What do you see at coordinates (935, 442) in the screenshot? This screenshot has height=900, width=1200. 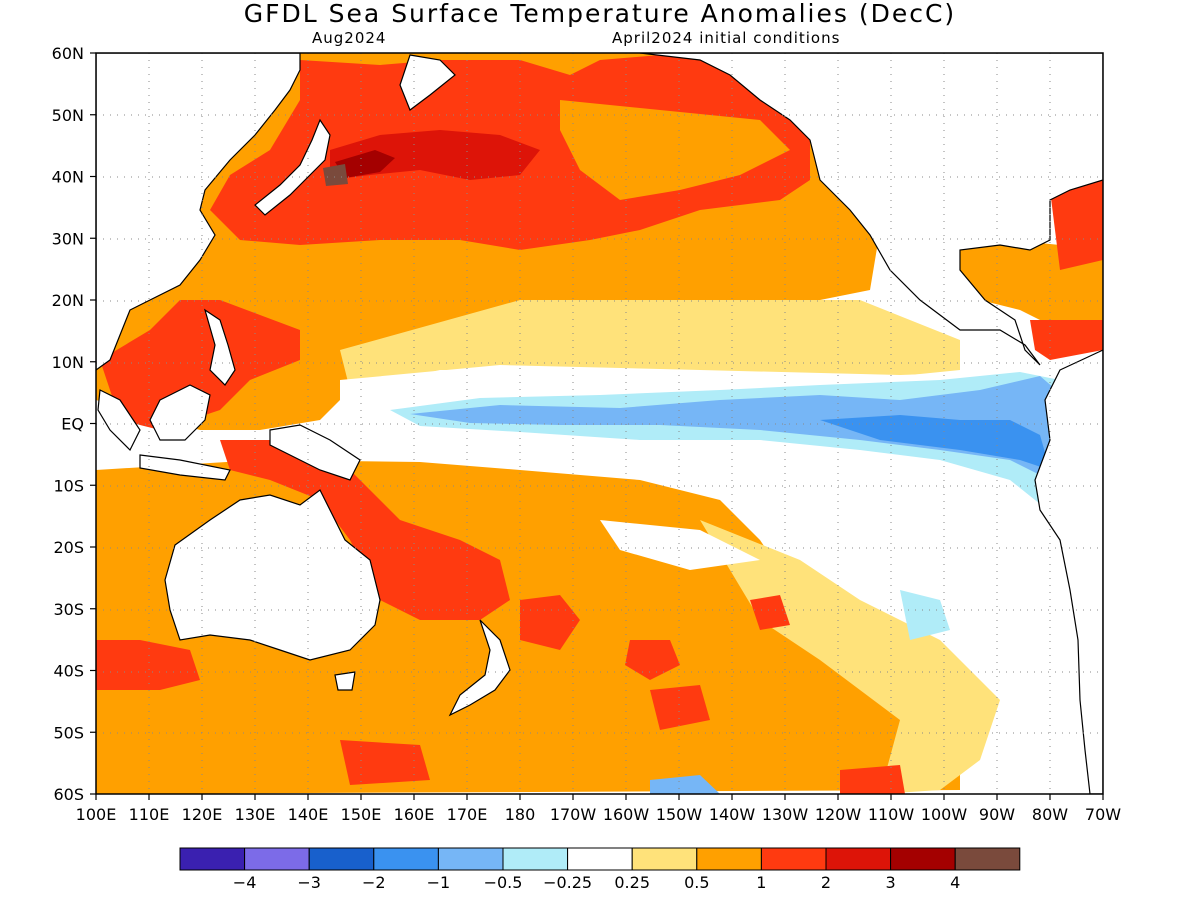 I see `anomaly-region-cold-core` at bounding box center [935, 442].